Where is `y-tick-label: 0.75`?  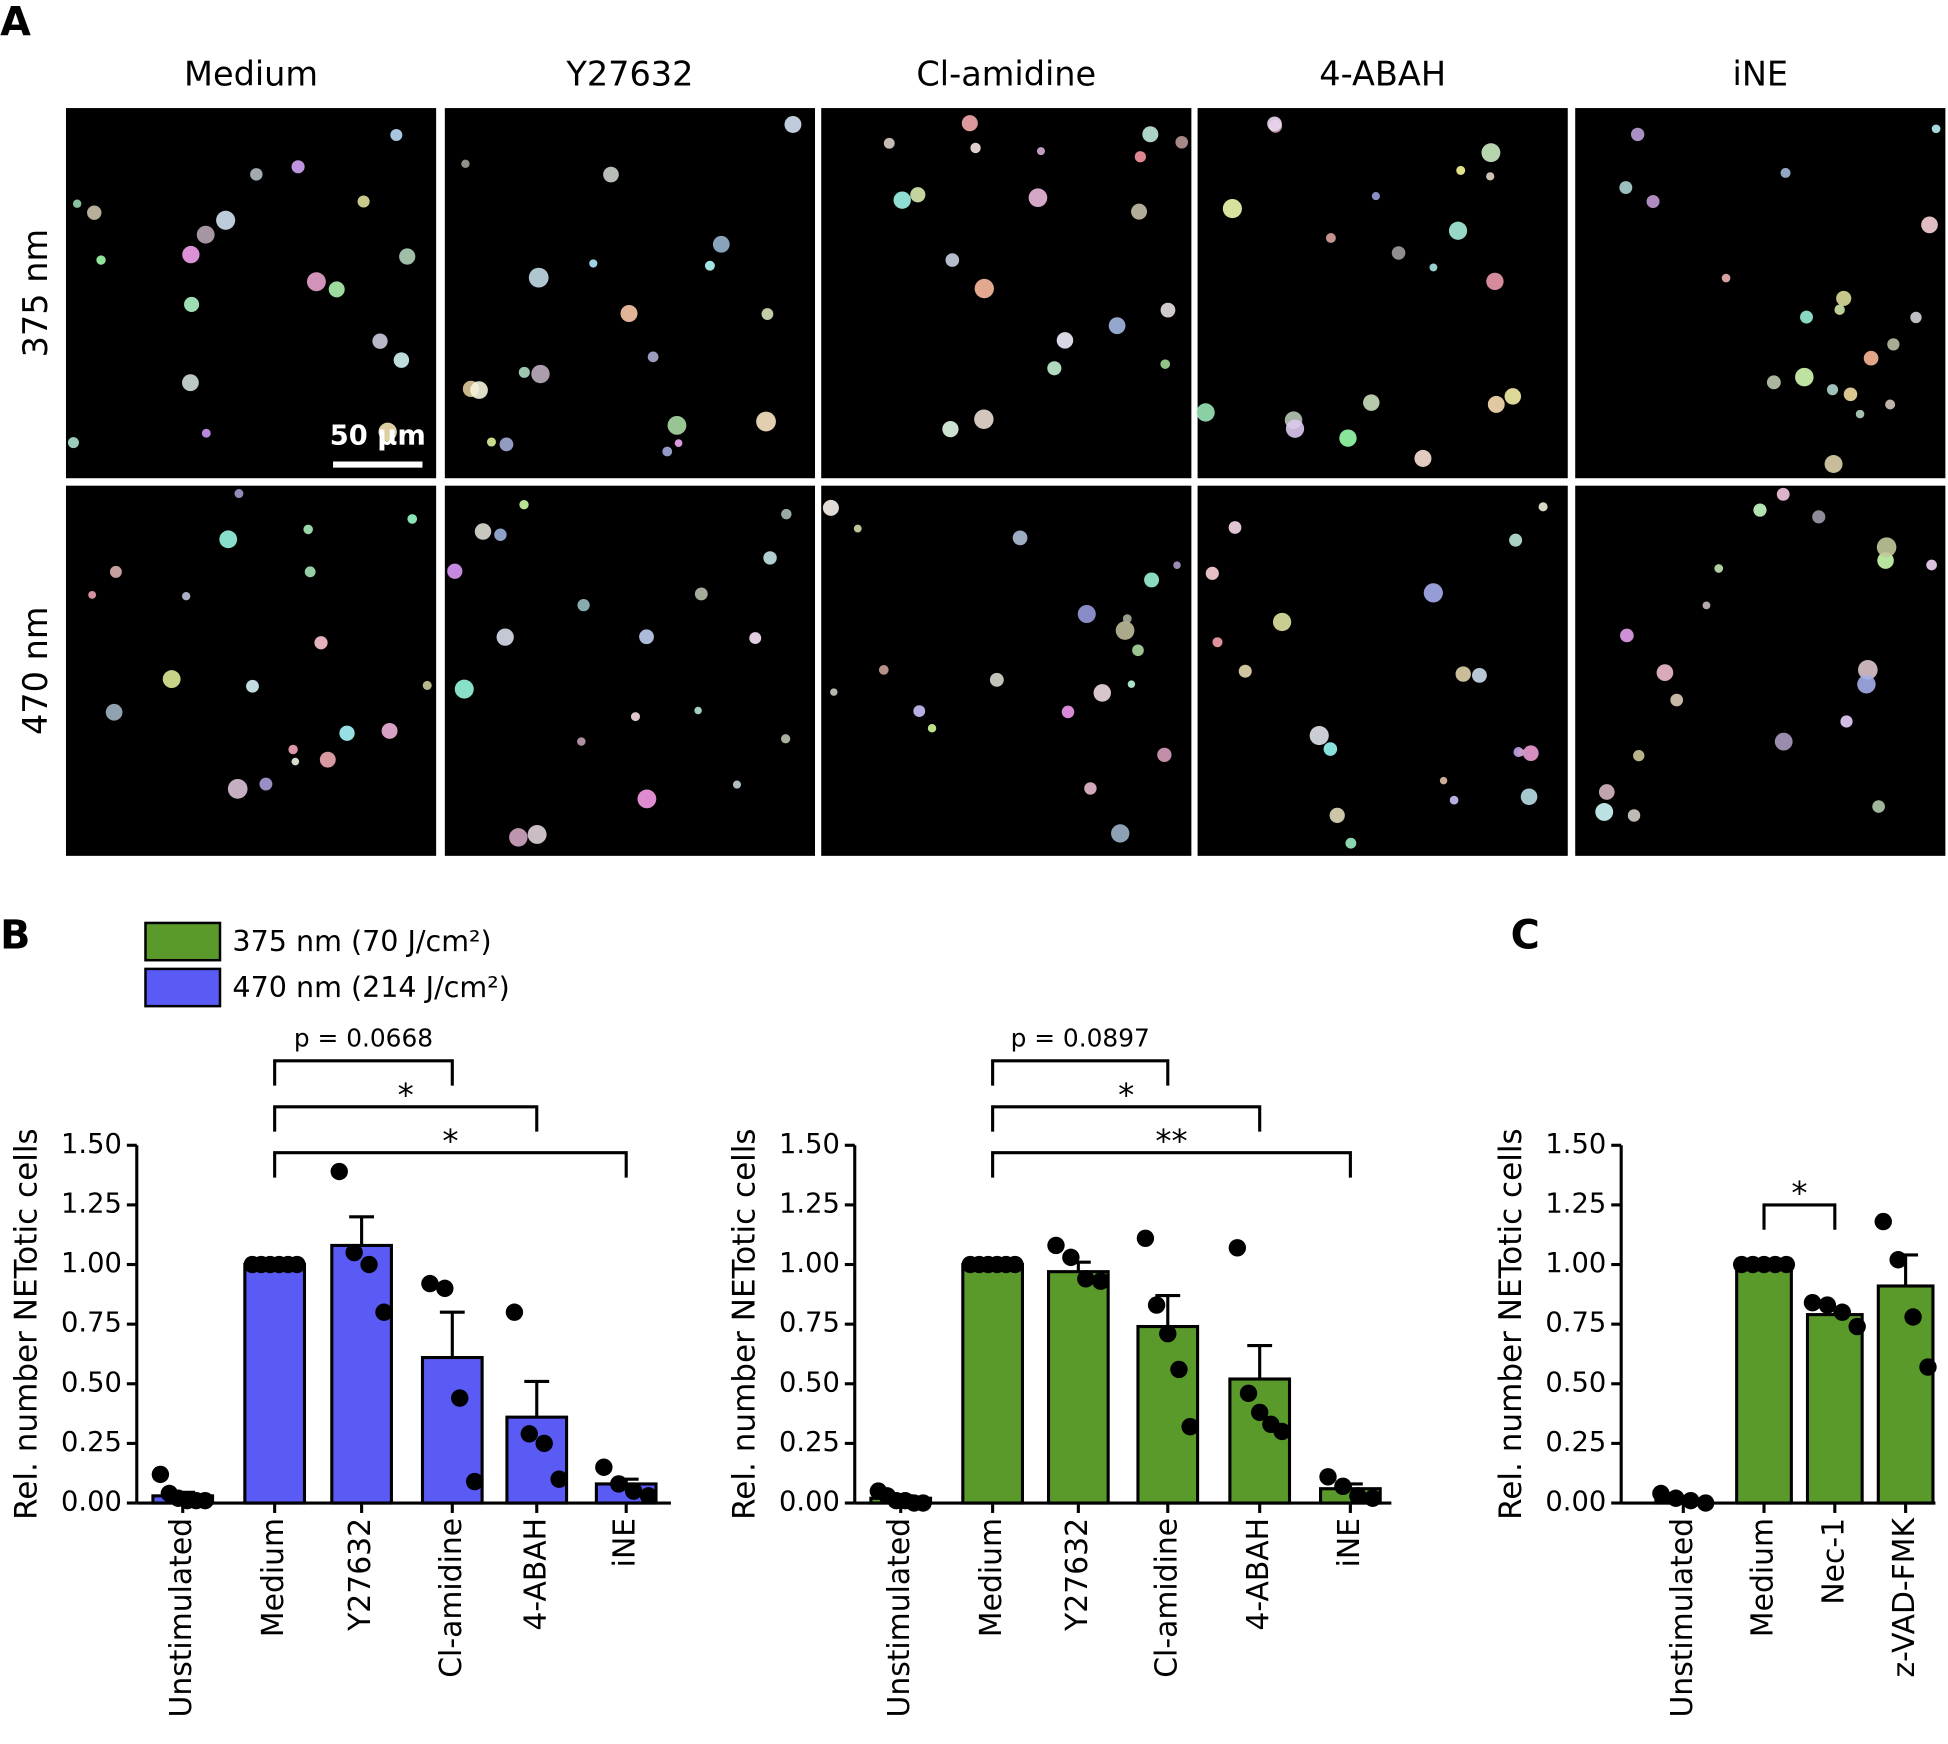
y-tick-label: 0.75 is located at coordinates (1575, 1323).